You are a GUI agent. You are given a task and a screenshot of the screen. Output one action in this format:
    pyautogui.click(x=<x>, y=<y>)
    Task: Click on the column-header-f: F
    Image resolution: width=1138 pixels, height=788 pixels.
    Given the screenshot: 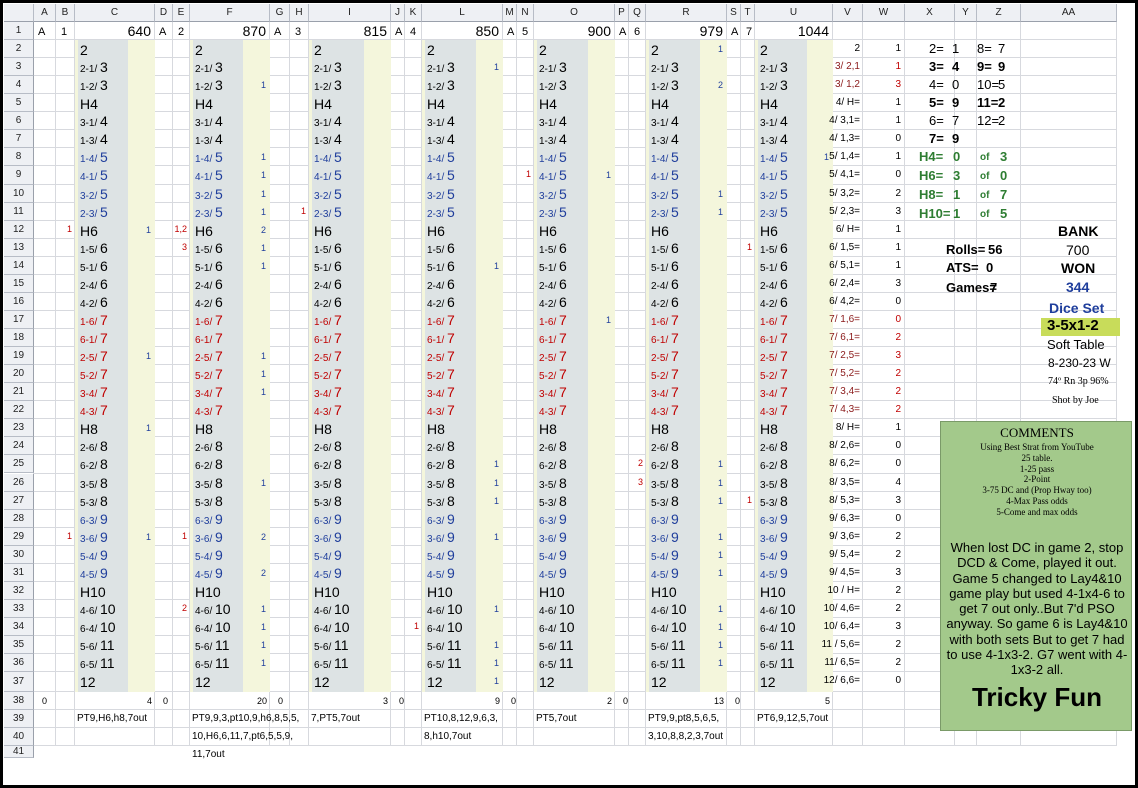 What is the action you would take?
    pyautogui.click(x=230, y=13)
    